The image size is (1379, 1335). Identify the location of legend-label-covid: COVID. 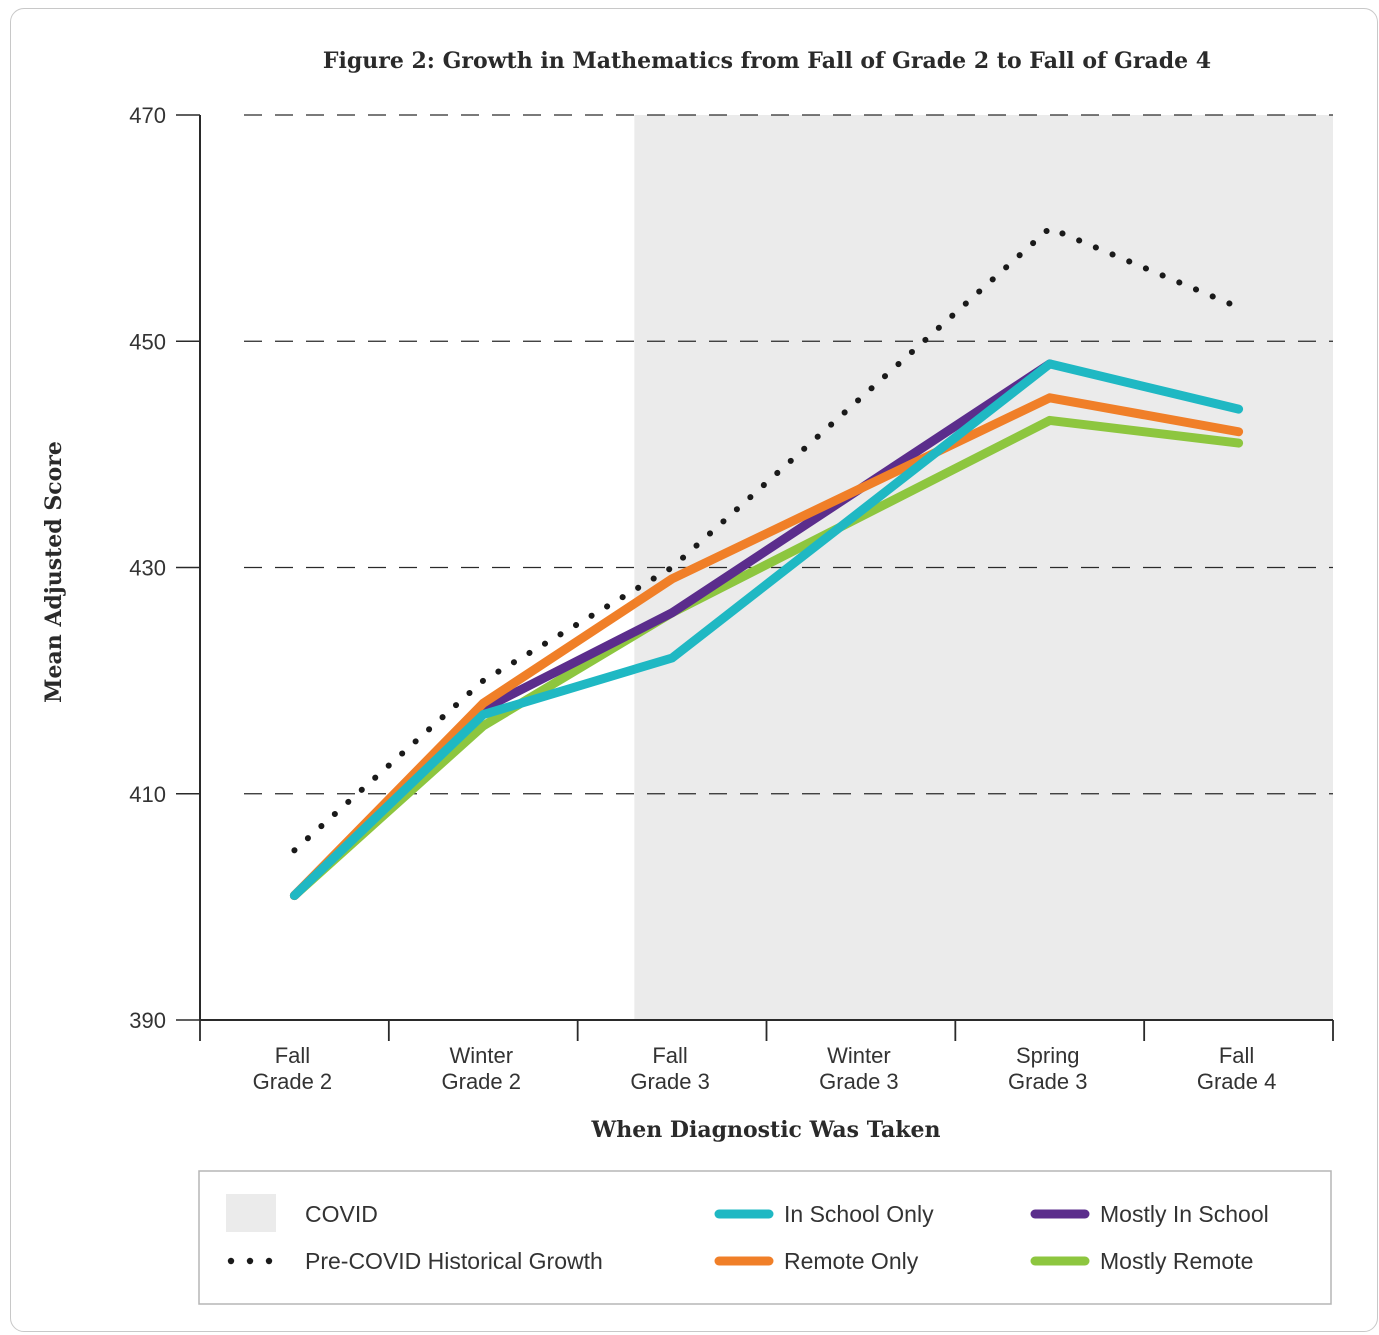
(341, 1214).